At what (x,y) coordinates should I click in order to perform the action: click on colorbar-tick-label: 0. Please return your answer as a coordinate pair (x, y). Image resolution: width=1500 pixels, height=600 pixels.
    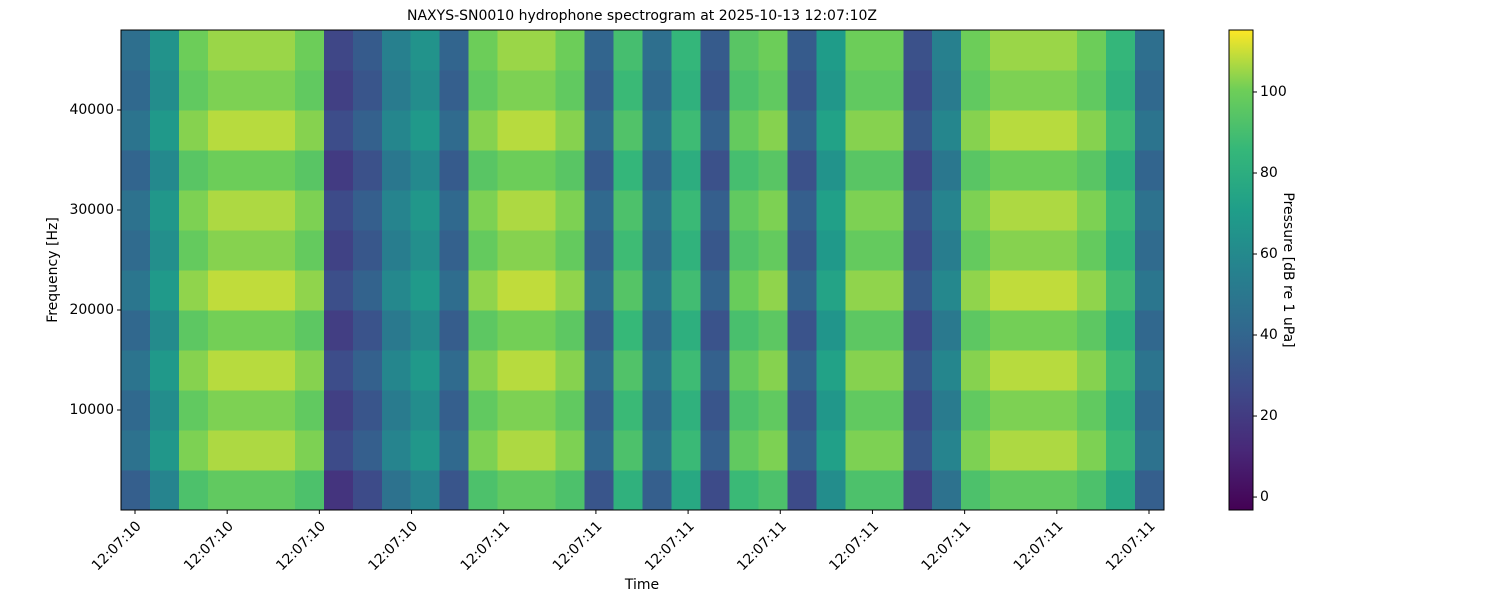
    Looking at the image, I should click on (1264, 497).